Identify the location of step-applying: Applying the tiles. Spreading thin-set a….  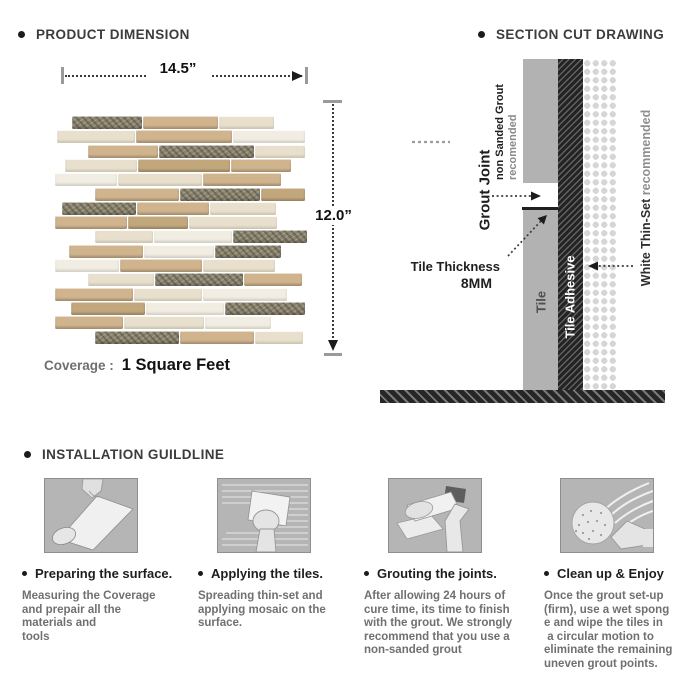
(282, 554).